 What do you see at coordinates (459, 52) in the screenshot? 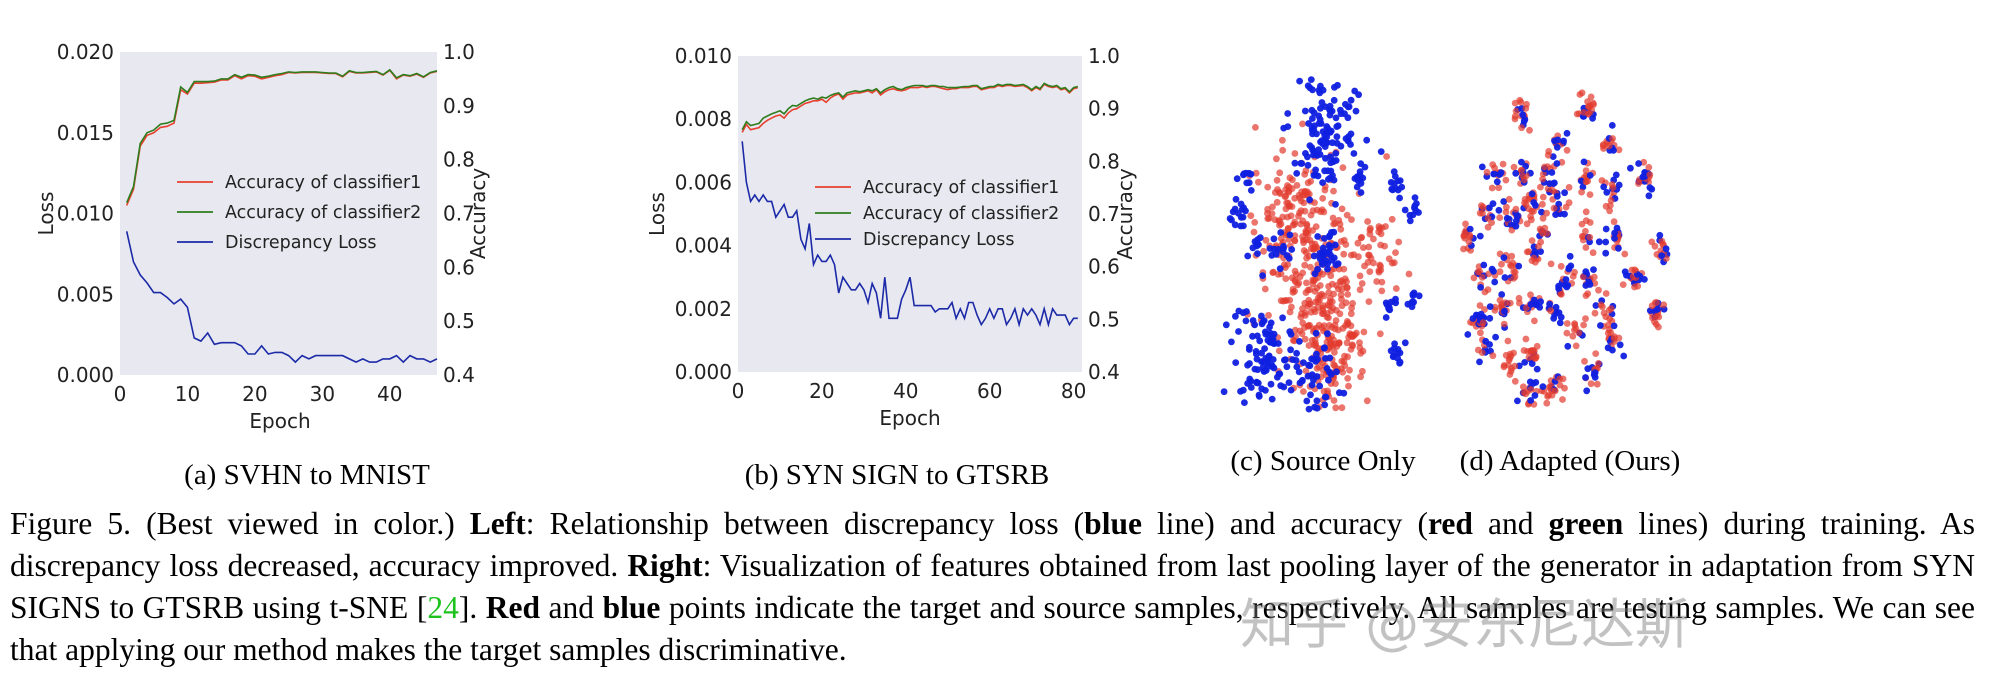
I see `y-right-tick-label: 1.0` at bounding box center [459, 52].